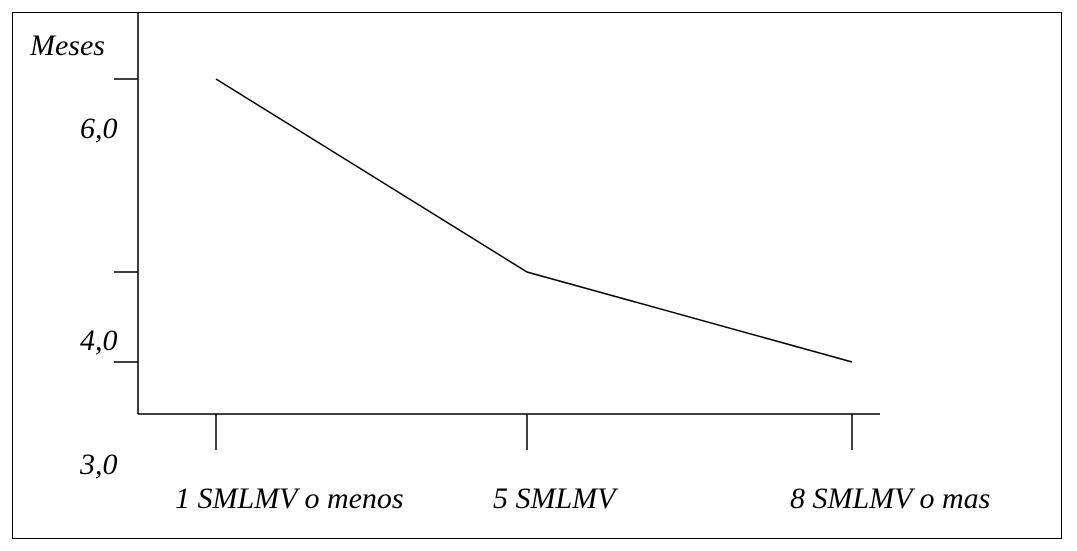 The image size is (1077, 551). Describe the element at coordinates (99, 128) in the screenshot. I see `y-tick-label-6: 6,0` at that location.